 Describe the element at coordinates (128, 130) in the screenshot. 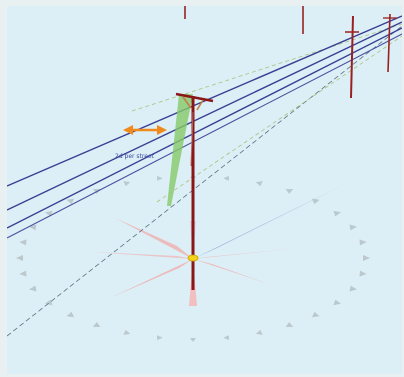

I see `arrow-left-icon` at that location.